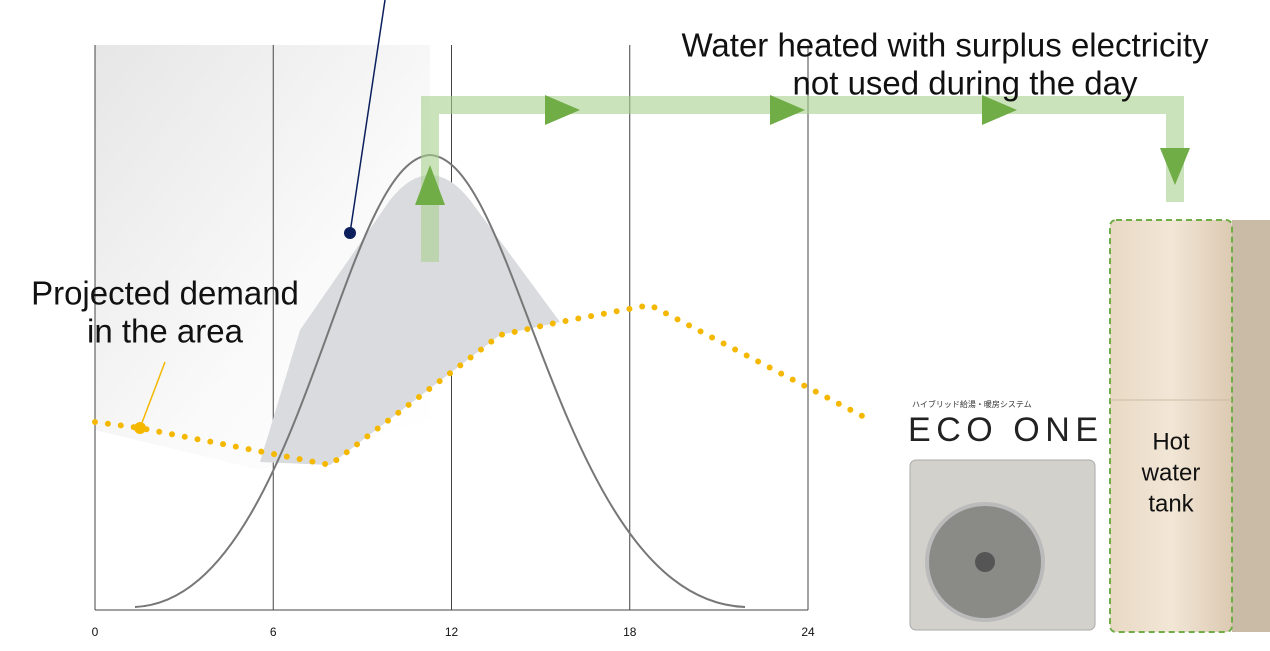 This screenshot has width=1270, height=651. I want to click on x-tick-label: 6, so click(273, 632).